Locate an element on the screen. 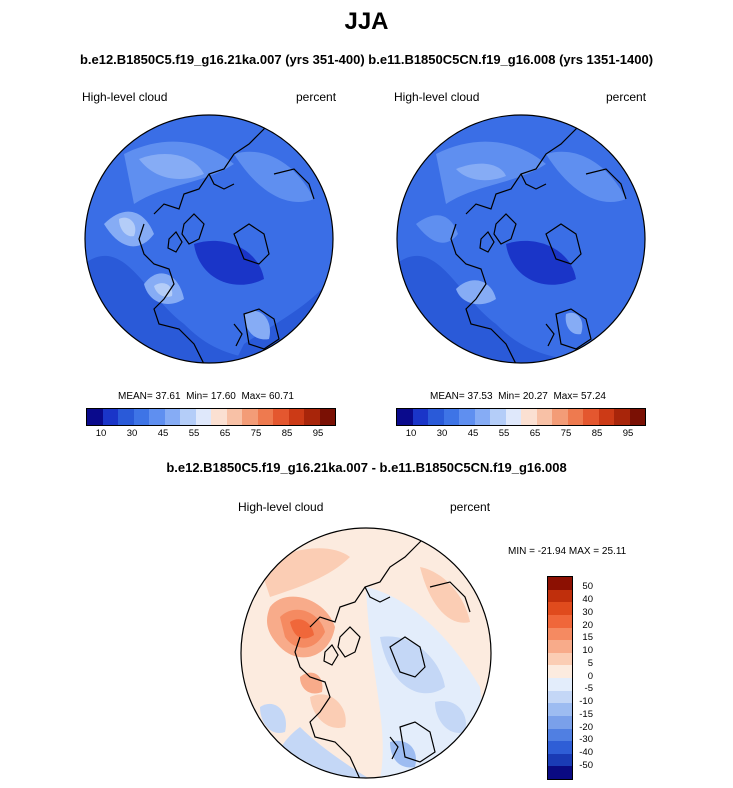 Image resolution: width=733 pixels, height=788 pixels. diff-colorbar is located at coordinates (560, 678).